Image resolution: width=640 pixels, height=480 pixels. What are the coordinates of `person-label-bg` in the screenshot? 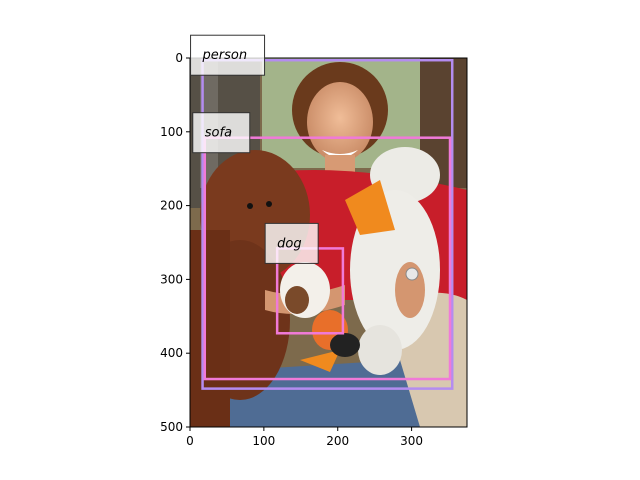 It's located at (228, 55).